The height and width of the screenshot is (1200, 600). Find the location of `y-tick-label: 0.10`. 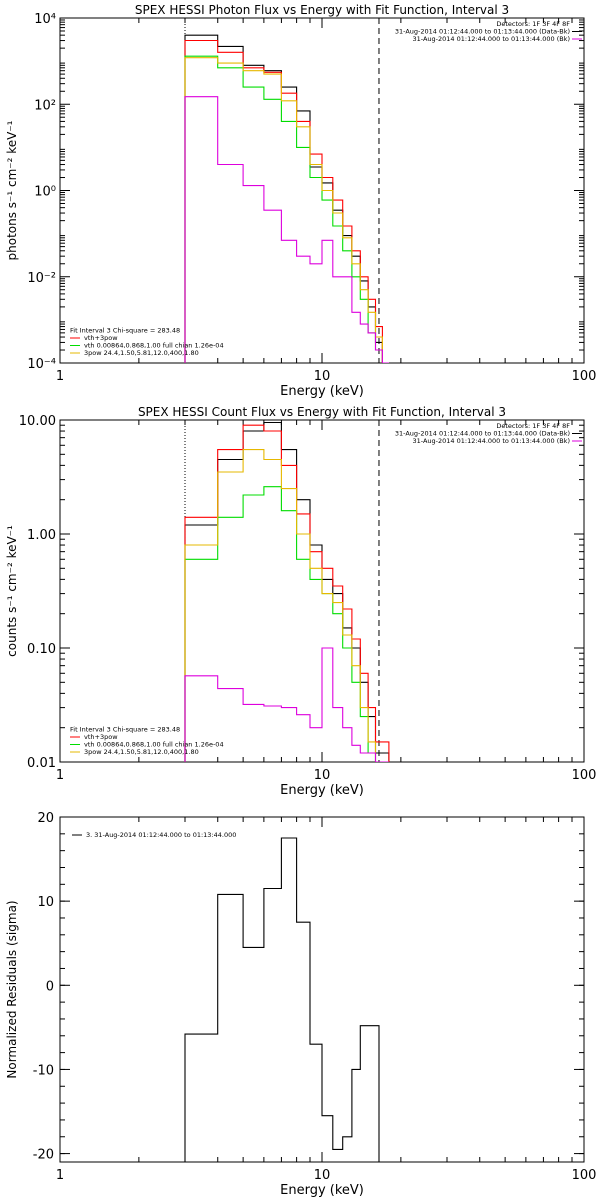

y-tick-label: 0.10 is located at coordinates (41, 649).